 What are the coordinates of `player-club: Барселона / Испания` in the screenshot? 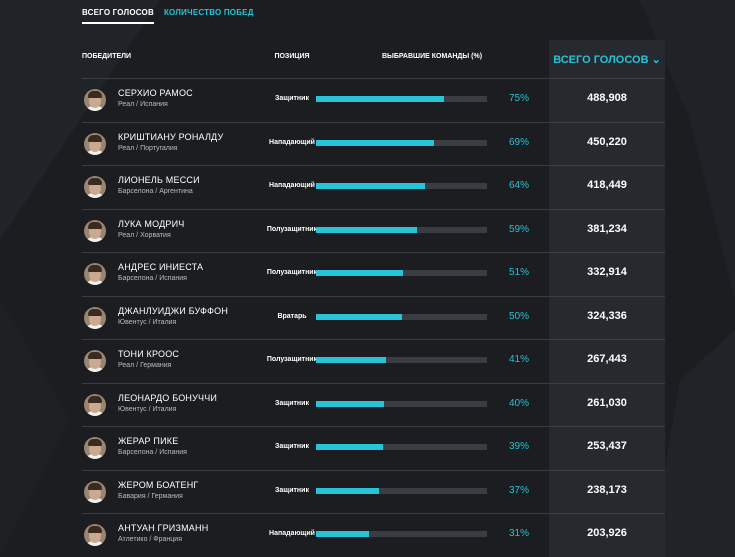 It's located at (152, 278).